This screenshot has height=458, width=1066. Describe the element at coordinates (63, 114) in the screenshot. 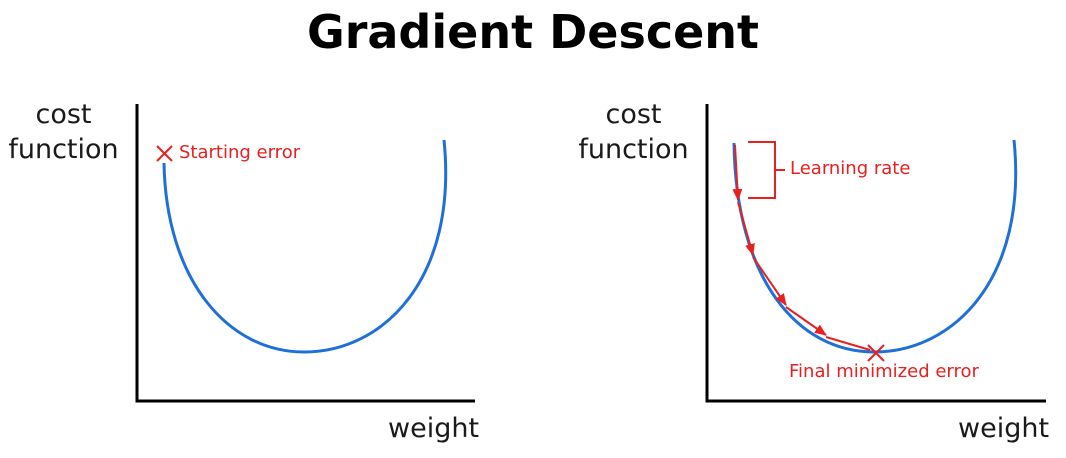

I see `left-ylabel-line1: cost` at that location.